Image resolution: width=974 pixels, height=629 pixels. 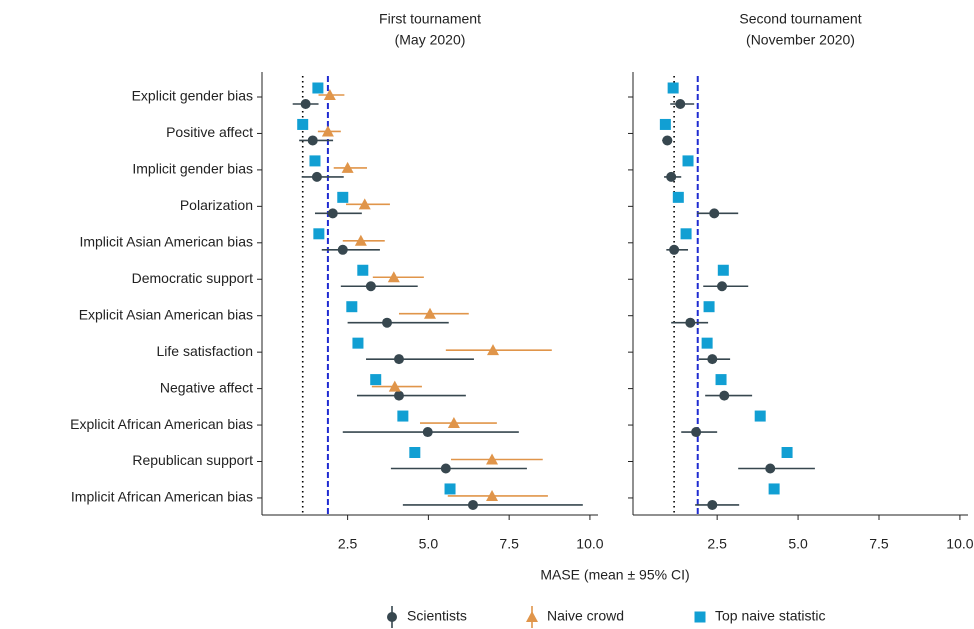 I want to click on panel-title: First tournament, so click(x=430, y=19).